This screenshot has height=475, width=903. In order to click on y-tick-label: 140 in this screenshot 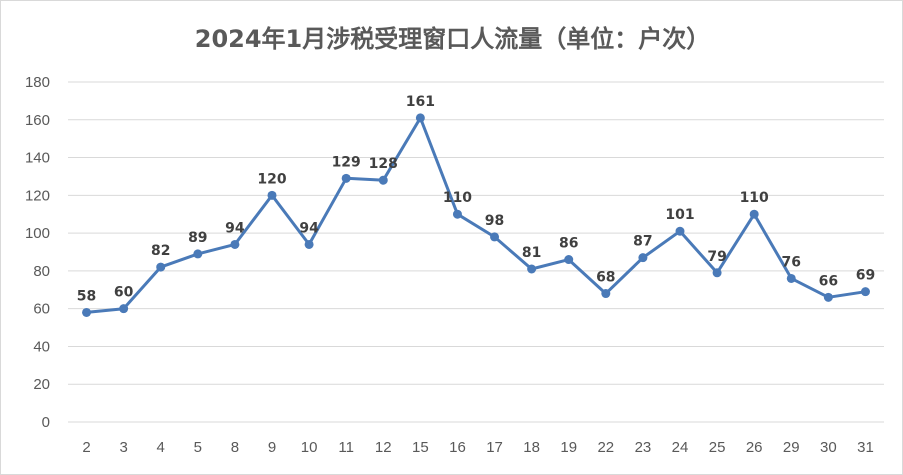, I will do `click(37, 158)`.